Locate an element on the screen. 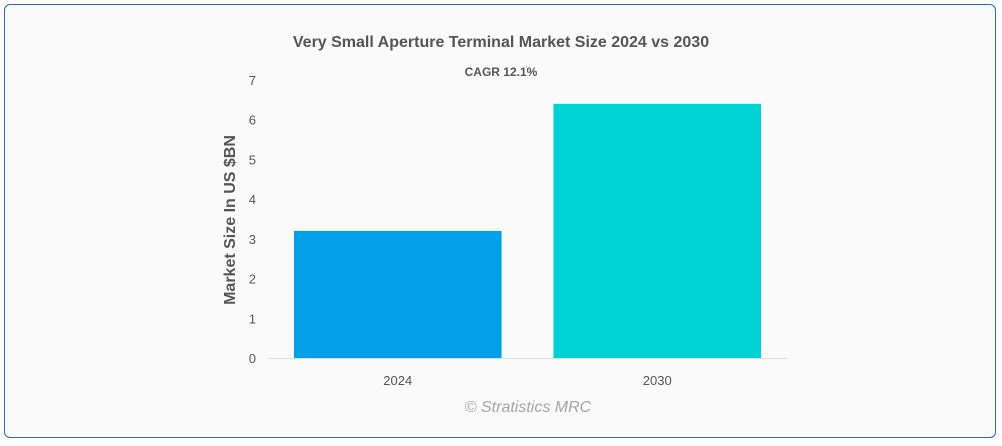 This screenshot has width=1002, height=446. bar-2030 is located at coordinates (657, 230).